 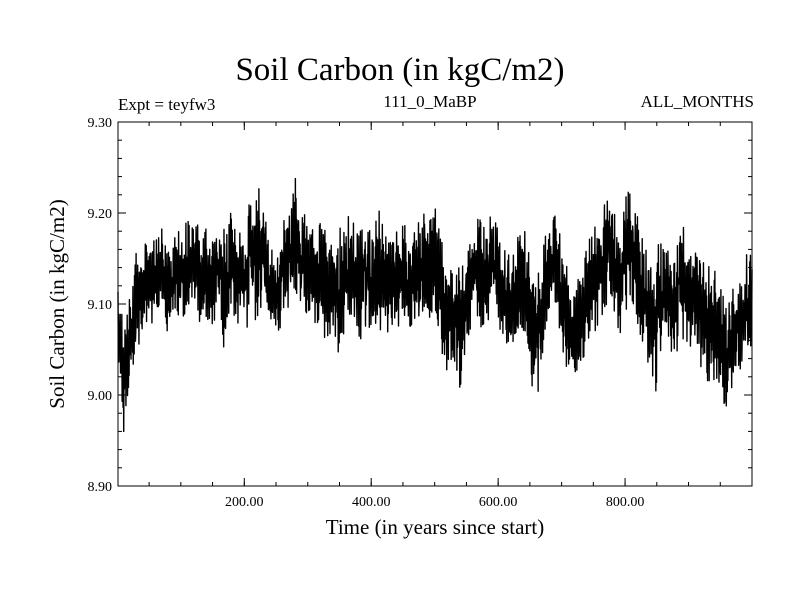 I want to click on y-axis-title: Soil Carbon (in kgC/m2), so click(x=57, y=303).